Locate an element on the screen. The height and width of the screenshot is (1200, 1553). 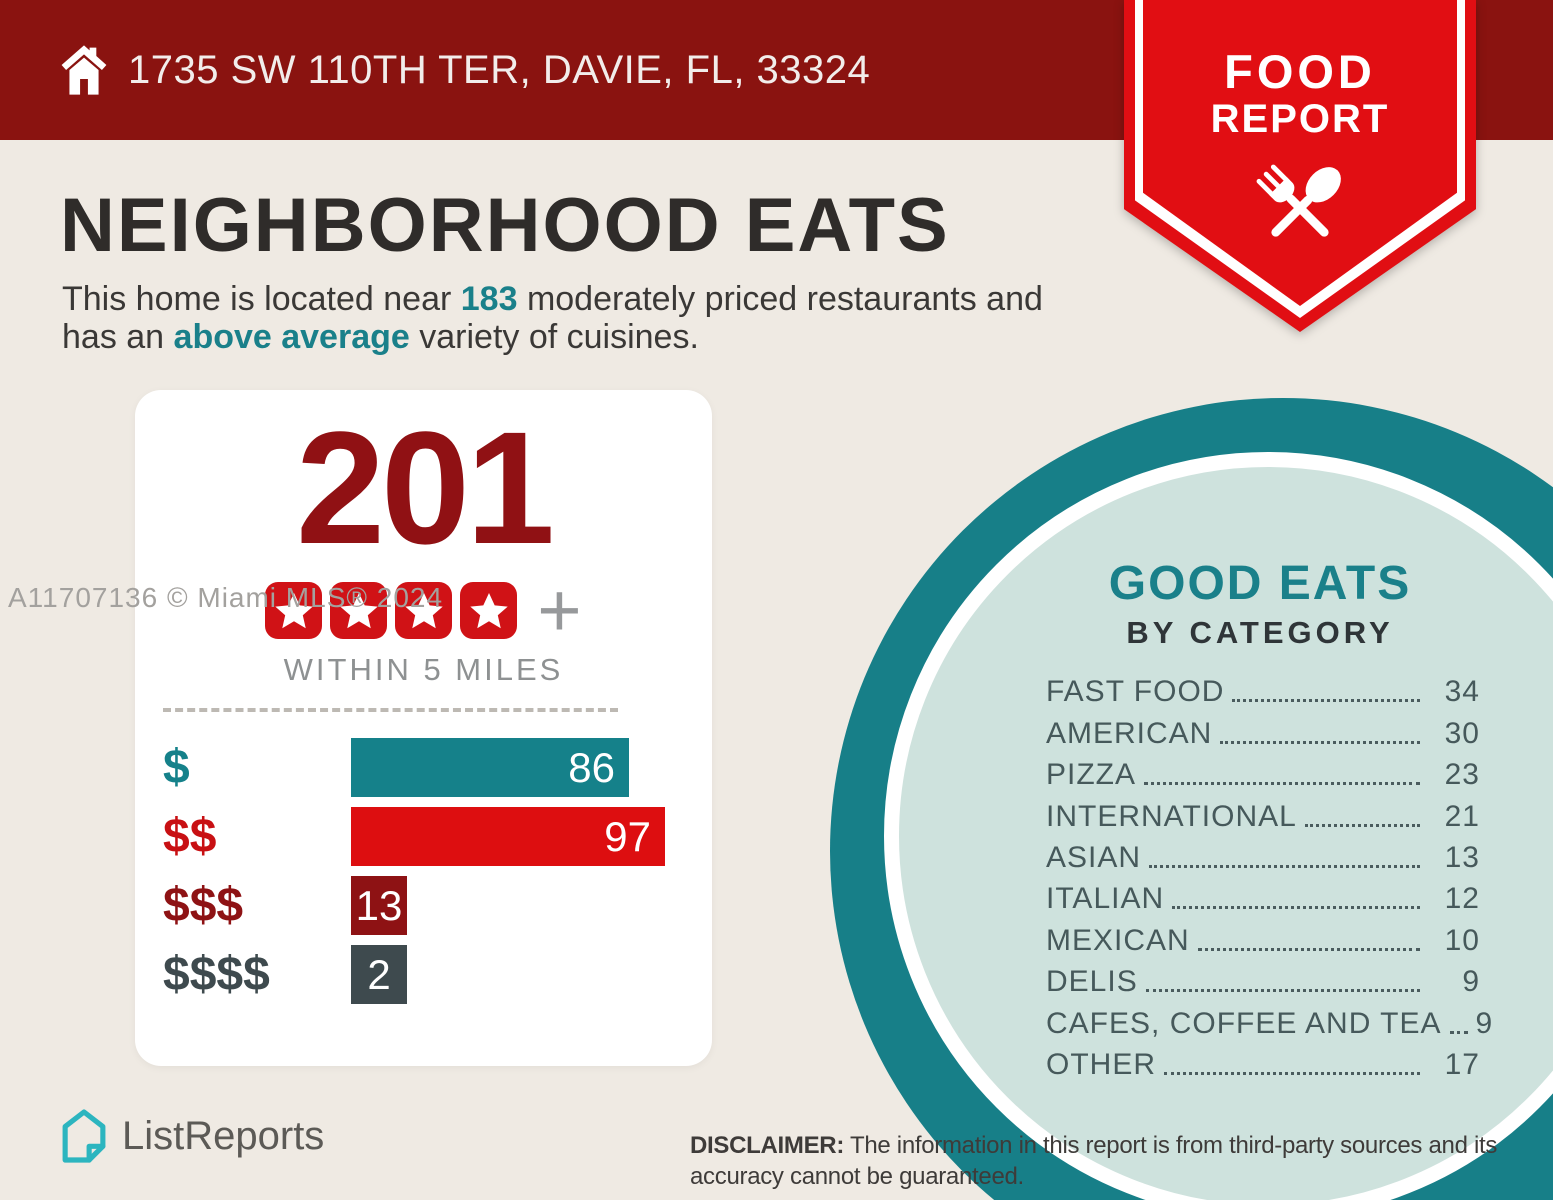
bar-row-dollar: $ 86 is located at coordinates (423, 767).